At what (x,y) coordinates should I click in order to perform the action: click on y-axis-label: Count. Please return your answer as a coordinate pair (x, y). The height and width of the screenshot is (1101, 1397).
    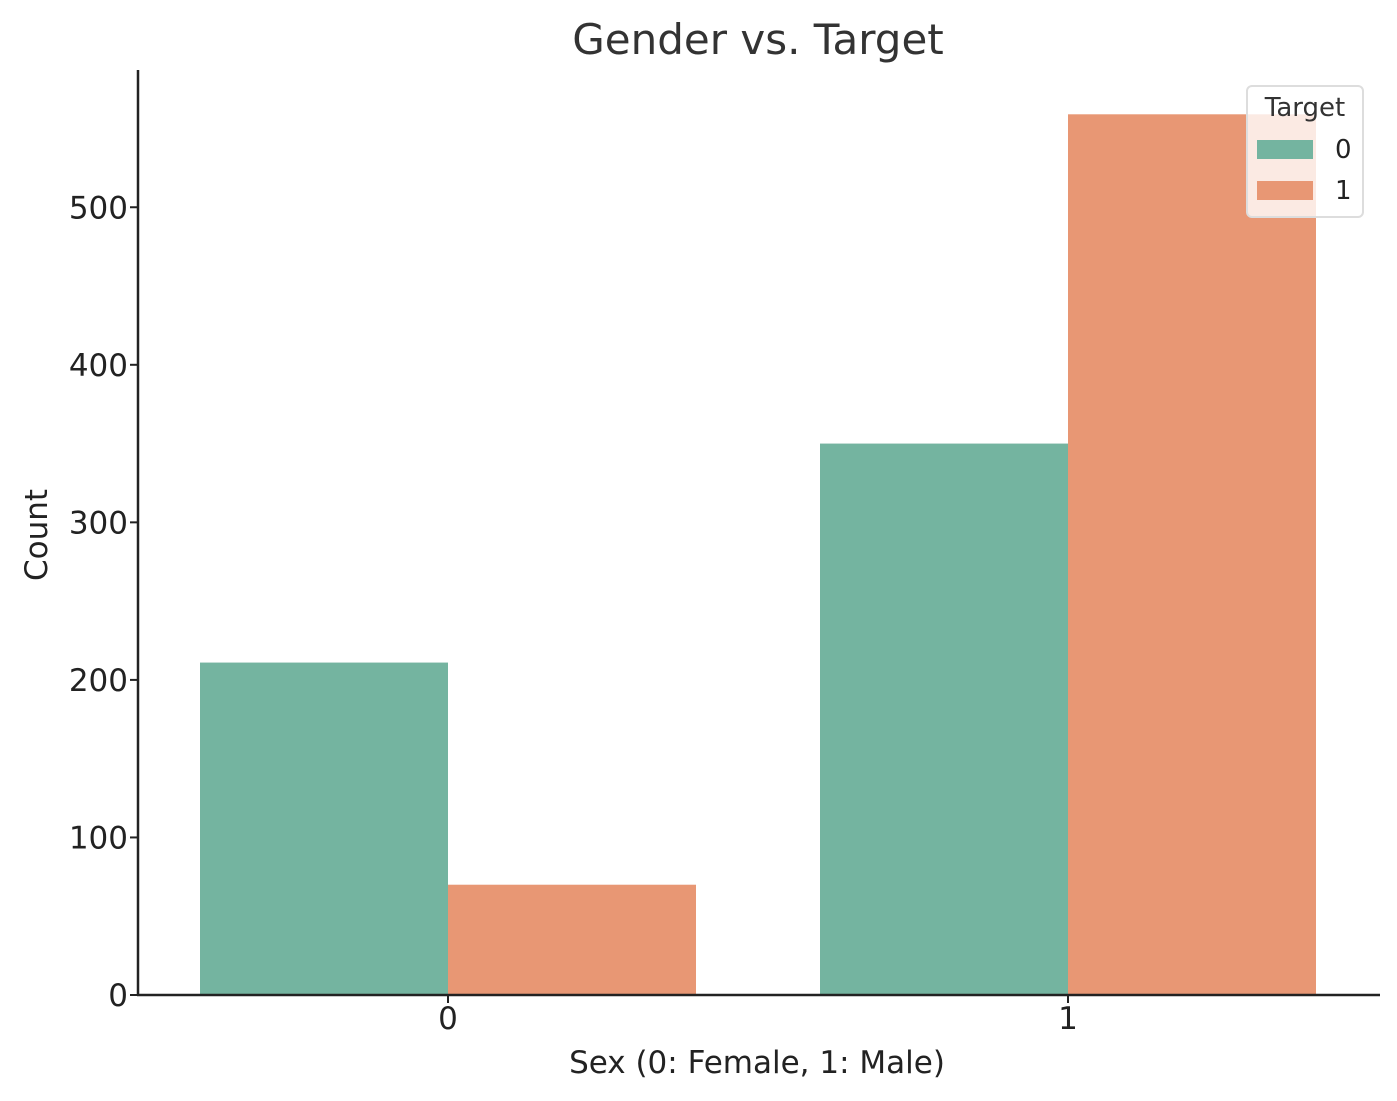
    Looking at the image, I should click on (37, 535).